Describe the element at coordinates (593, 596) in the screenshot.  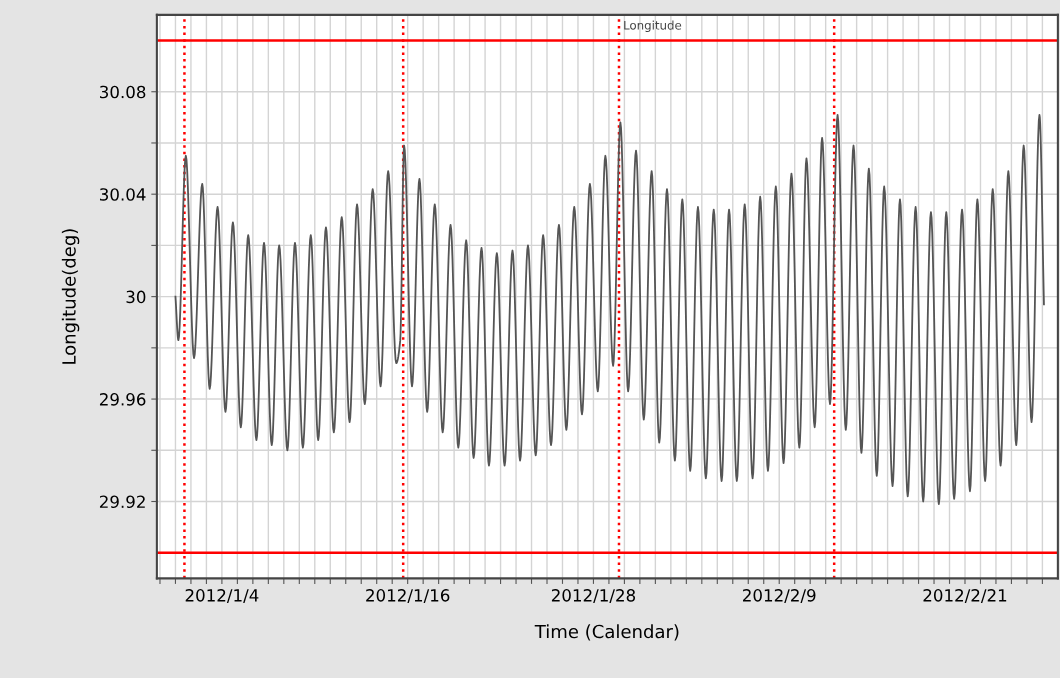
I see `x-tick-label: 2012/1/28` at that location.